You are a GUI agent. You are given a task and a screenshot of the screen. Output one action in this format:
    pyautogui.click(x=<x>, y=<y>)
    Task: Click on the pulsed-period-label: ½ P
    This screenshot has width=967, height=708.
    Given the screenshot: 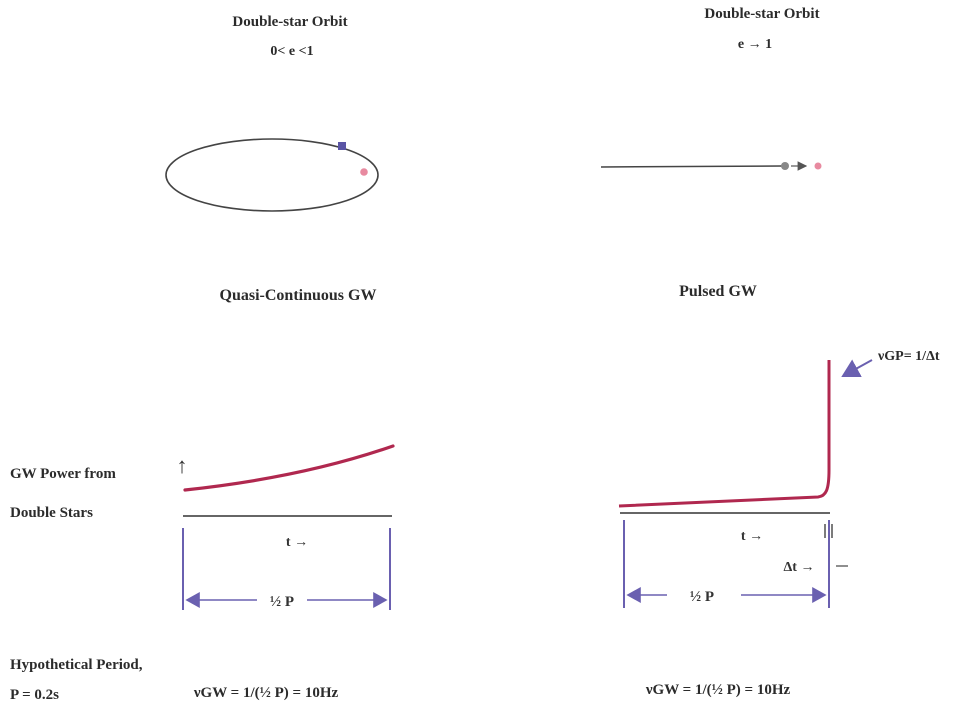 What is the action you would take?
    pyautogui.click(x=702, y=597)
    